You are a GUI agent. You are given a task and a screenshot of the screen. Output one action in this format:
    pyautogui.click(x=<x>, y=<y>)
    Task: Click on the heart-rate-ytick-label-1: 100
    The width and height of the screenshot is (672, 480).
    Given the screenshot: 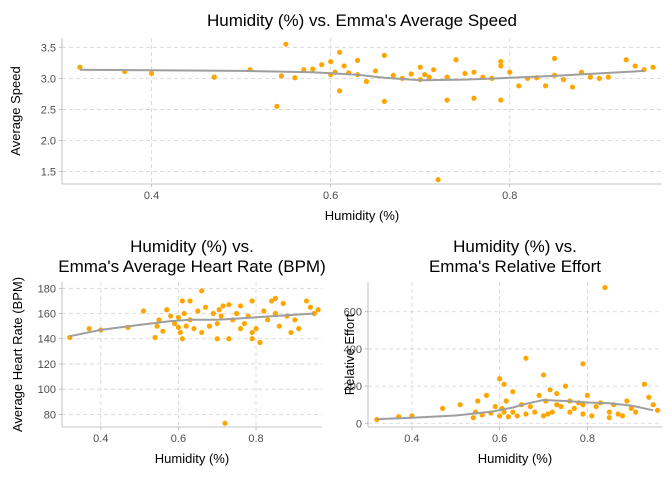 What is the action you would take?
    pyautogui.click(x=47, y=390)
    